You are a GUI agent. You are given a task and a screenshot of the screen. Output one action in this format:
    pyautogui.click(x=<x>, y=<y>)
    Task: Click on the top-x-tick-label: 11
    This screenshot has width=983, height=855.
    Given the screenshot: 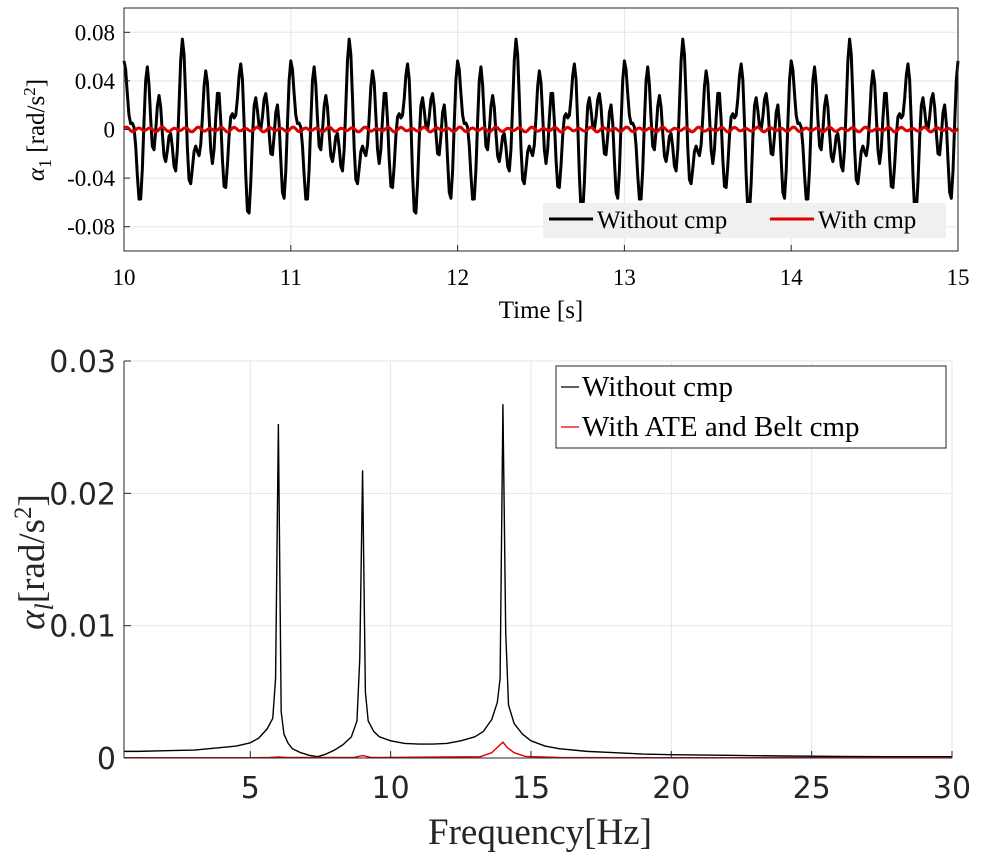 What is the action you would take?
    pyautogui.click(x=291, y=277)
    